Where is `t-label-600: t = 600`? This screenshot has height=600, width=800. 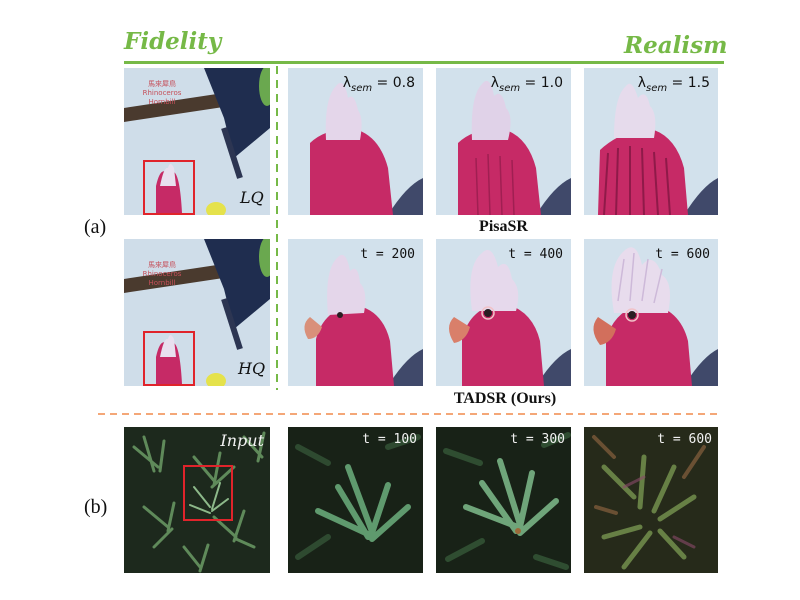
t-label-600: t = 600 is located at coordinates (682, 254).